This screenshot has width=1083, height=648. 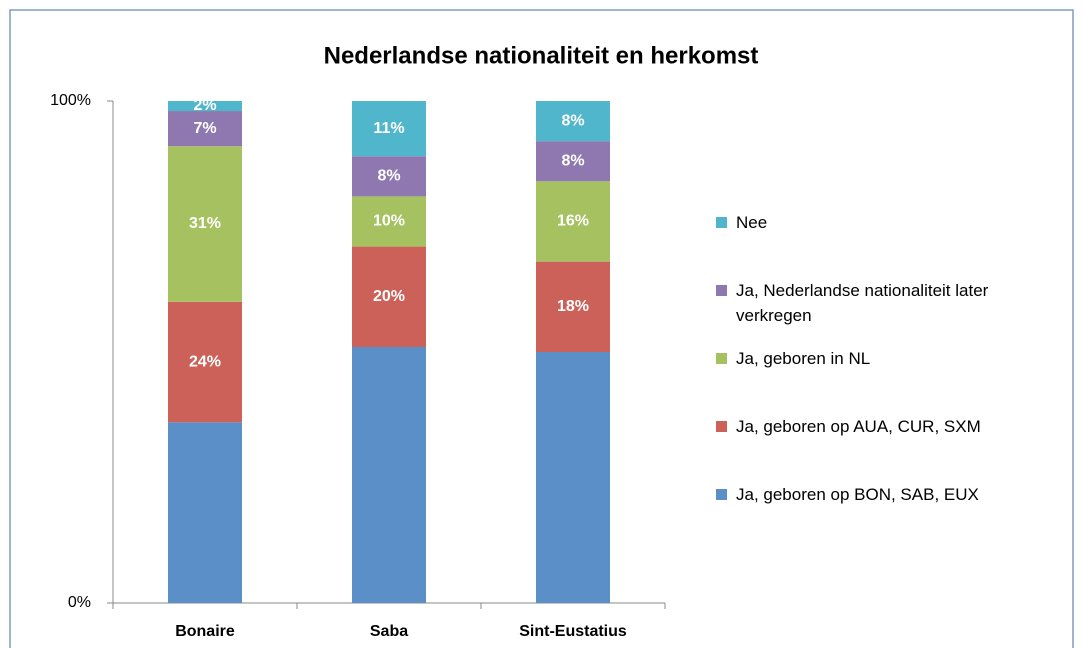 What do you see at coordinates (573, 631) in the screenshot?
I see `x-tick-label: Sint-Eustatius` at bounding box center [573, 631].